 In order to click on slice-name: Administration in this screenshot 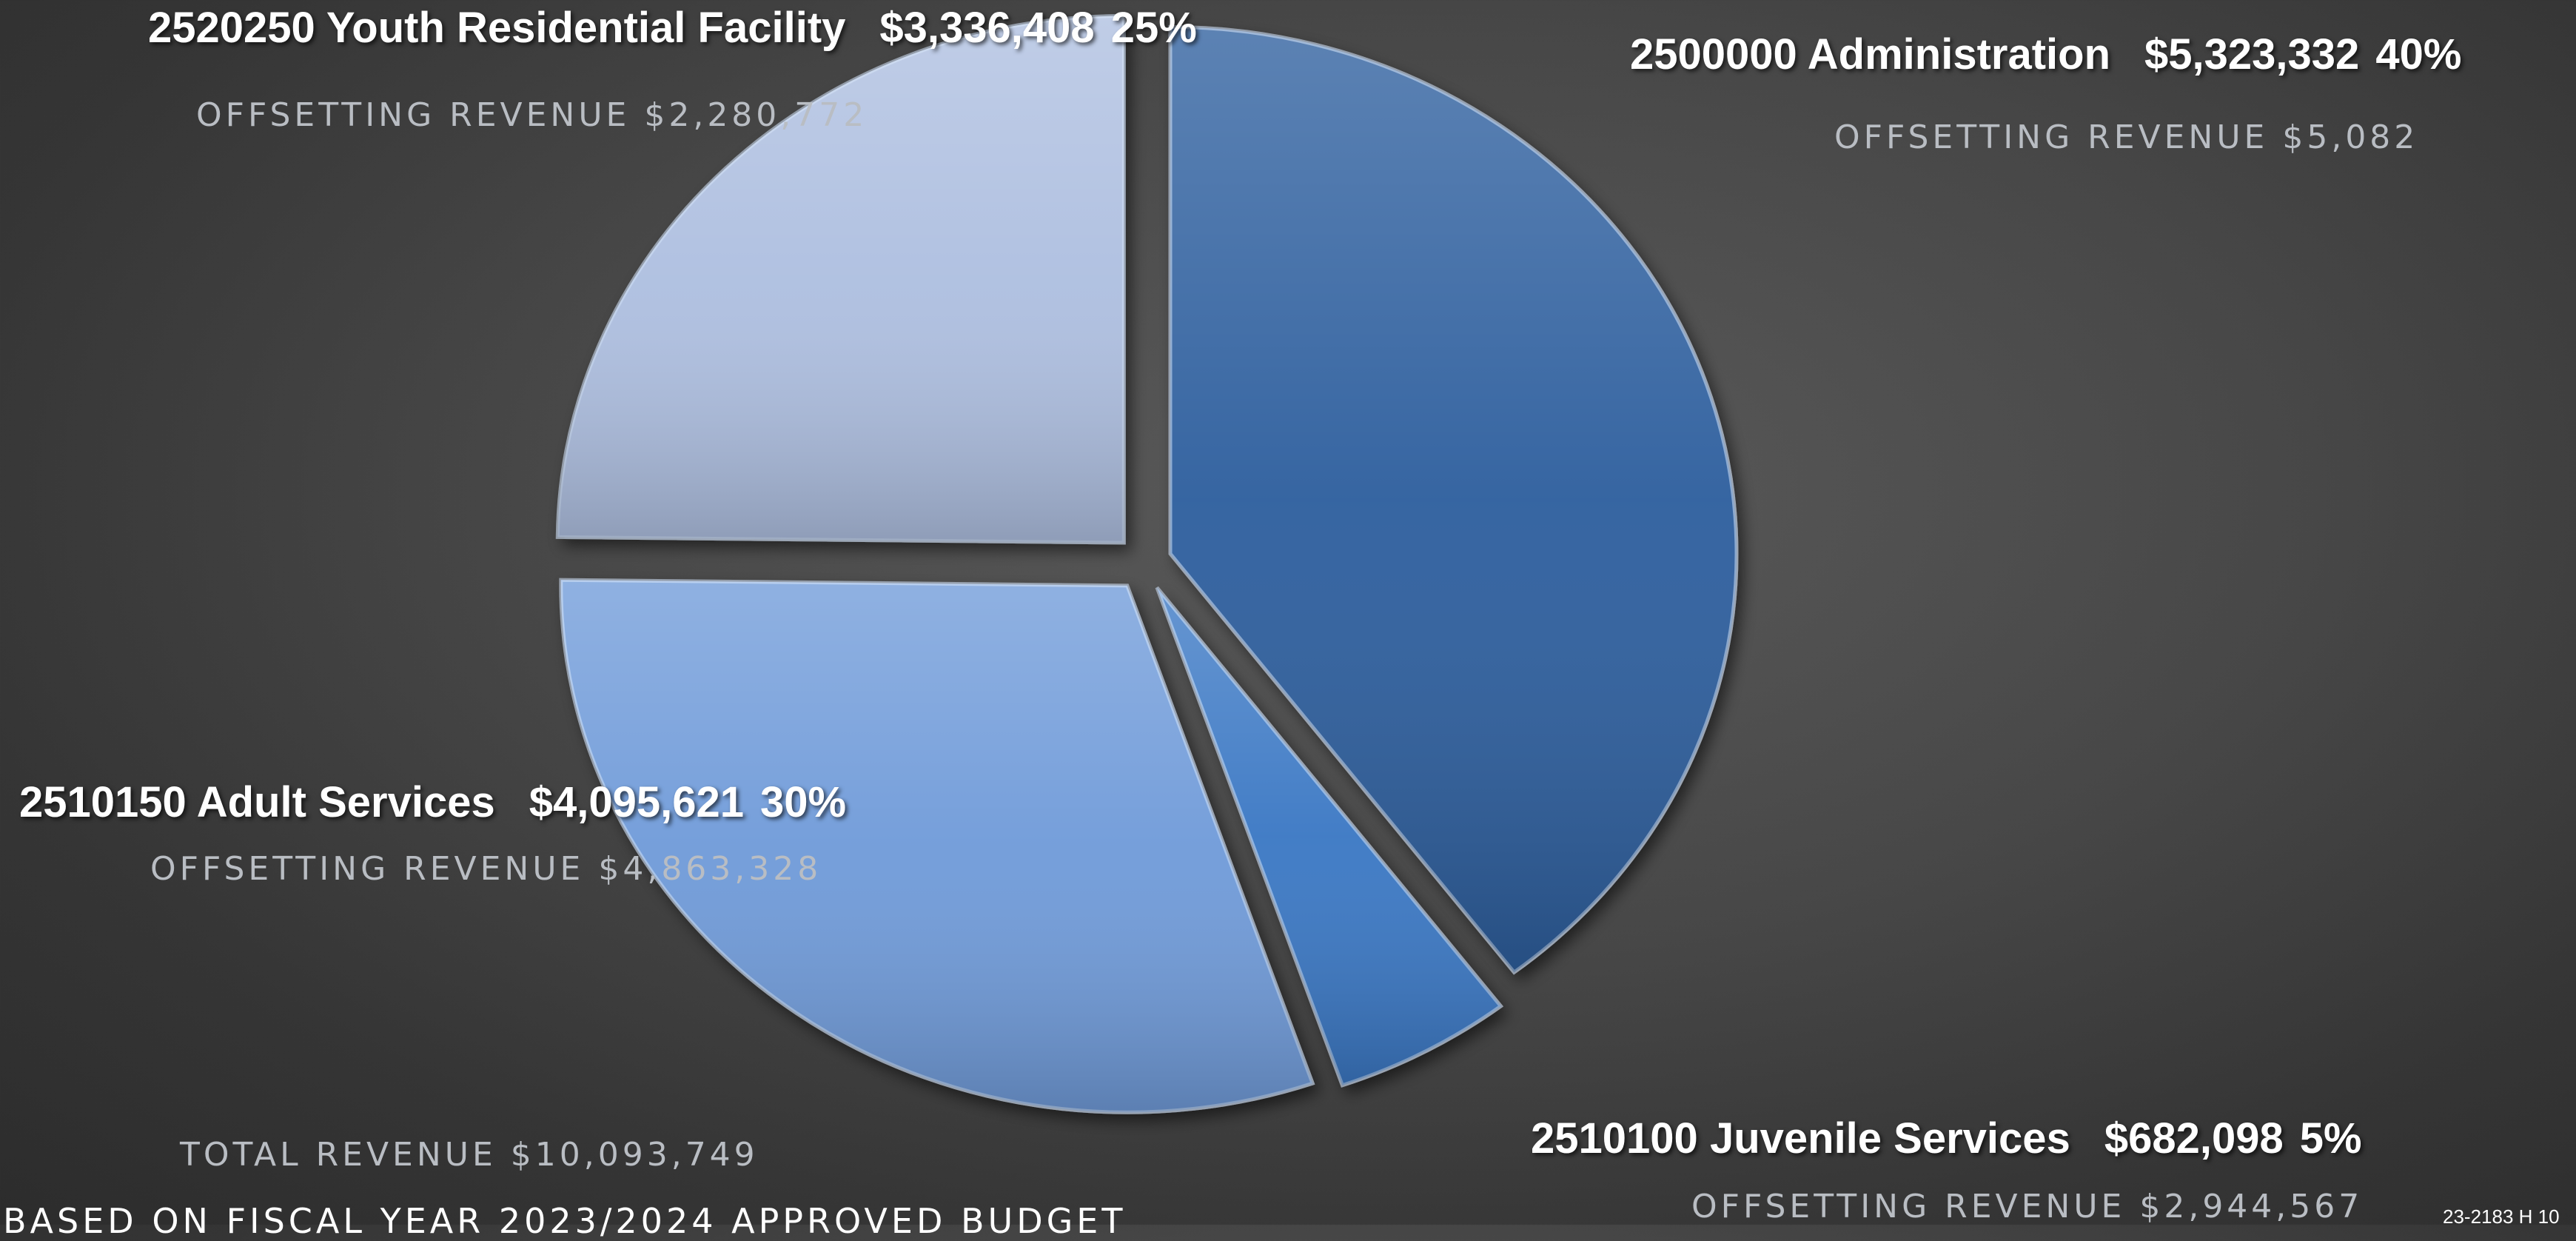, I will do `click(1959, 54)`.